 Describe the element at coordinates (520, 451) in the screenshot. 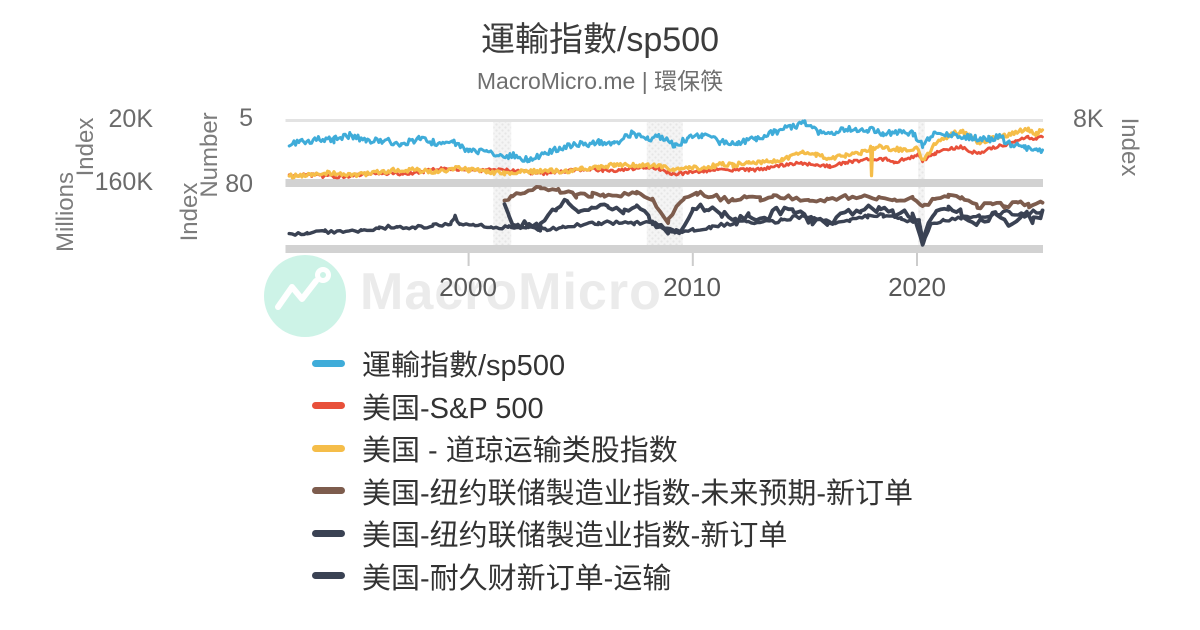

I see `legend-label: 美国 - 道琼运输类股指数` at that location.